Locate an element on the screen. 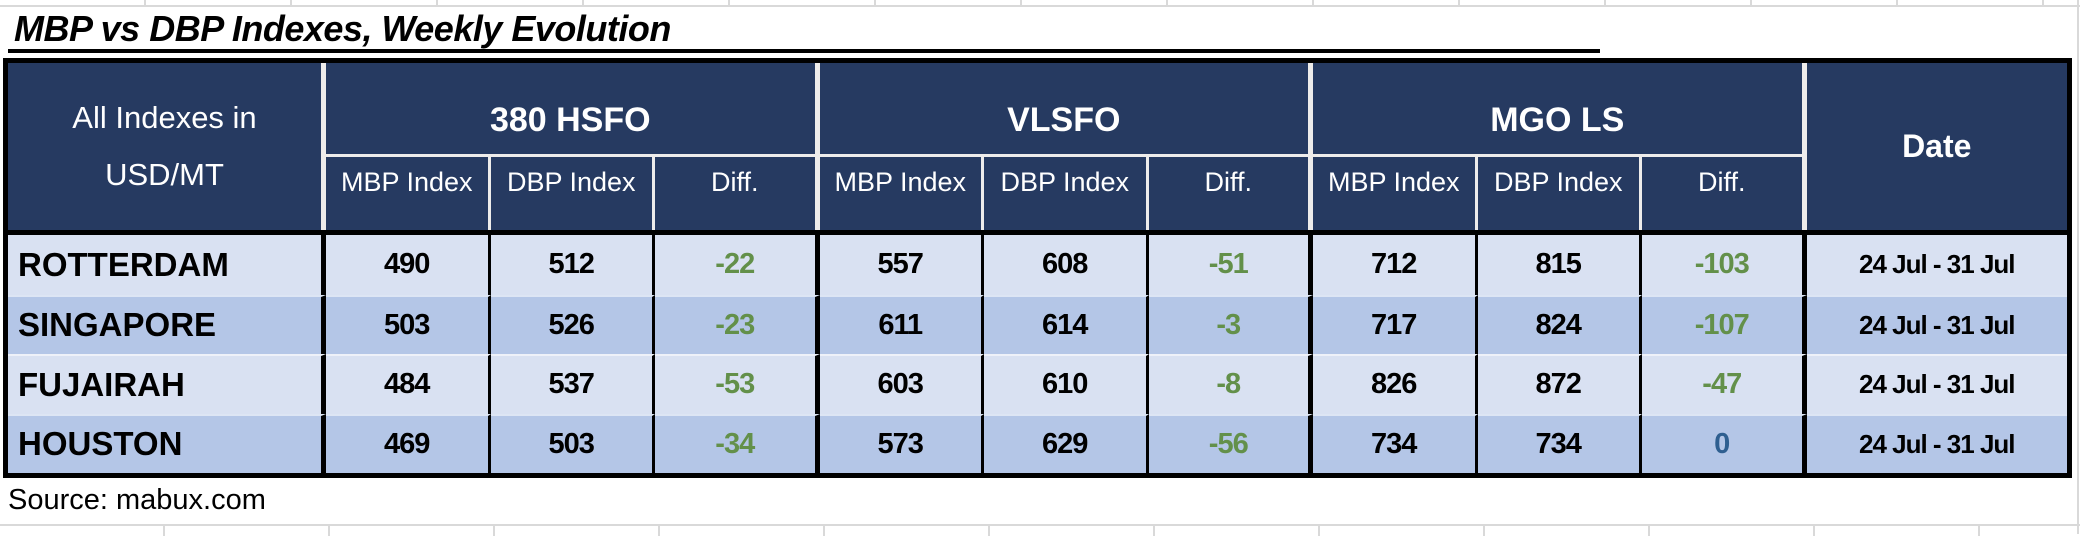  cell-rotterdam-vlsfo-mbp: 557 is located at coordinates (901, 265).